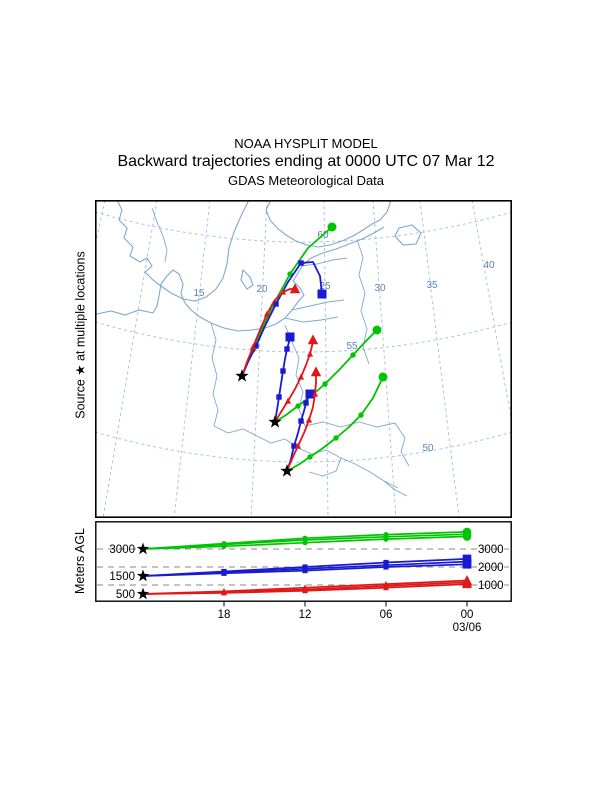  What do you see at coordinates (122, 550) in the screenshot?
I see `start-height-label: 3000` at bounding box center [122, 550].